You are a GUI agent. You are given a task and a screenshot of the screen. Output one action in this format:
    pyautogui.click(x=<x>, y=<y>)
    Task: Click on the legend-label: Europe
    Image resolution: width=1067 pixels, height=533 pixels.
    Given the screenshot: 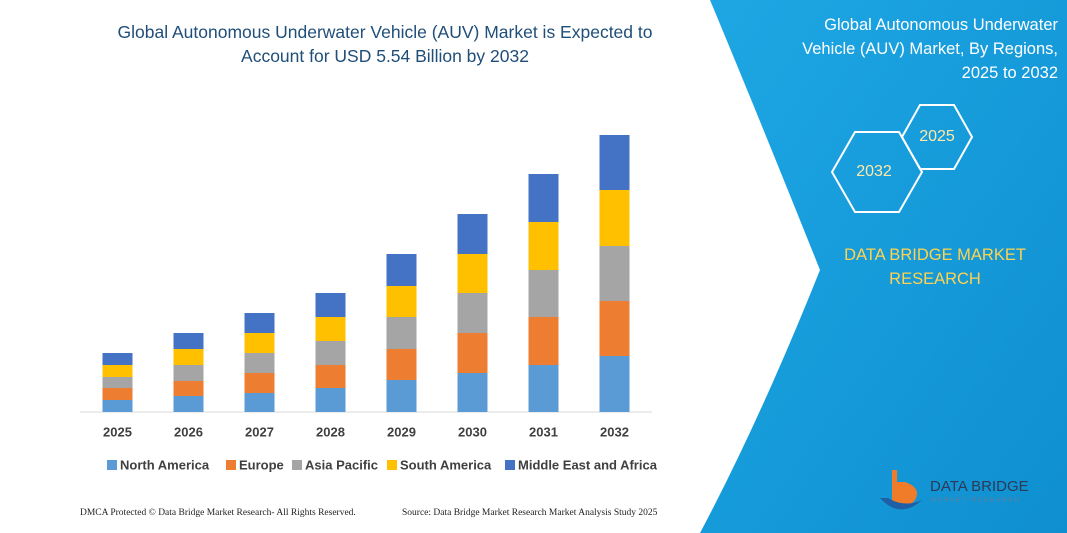 What is the action you would take?
    pyautogui.click(x=261, y=464)
    